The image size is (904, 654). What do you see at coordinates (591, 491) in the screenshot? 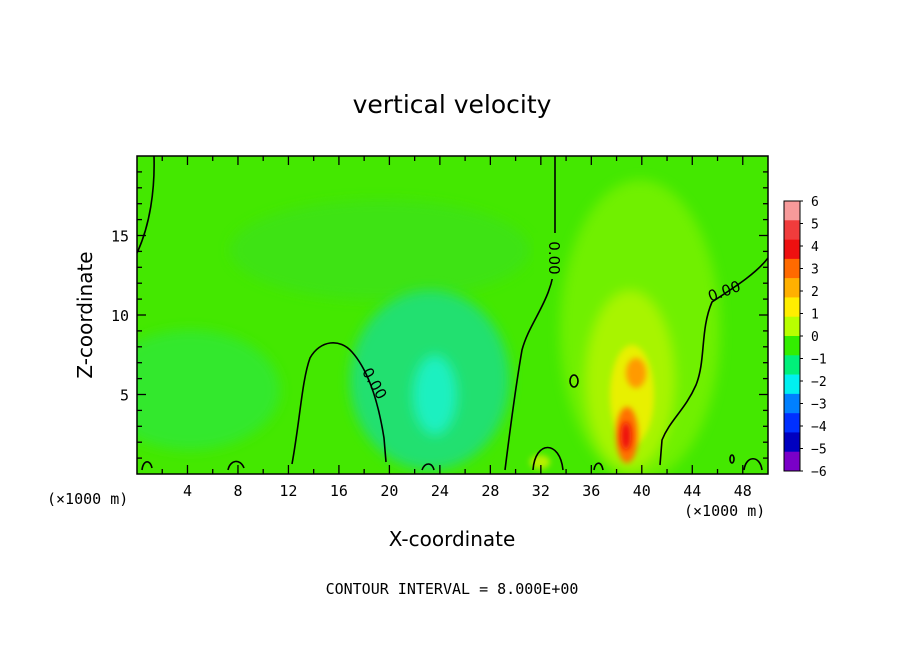
I see `x-tick-label: 36` at bounding box center [591, 491].